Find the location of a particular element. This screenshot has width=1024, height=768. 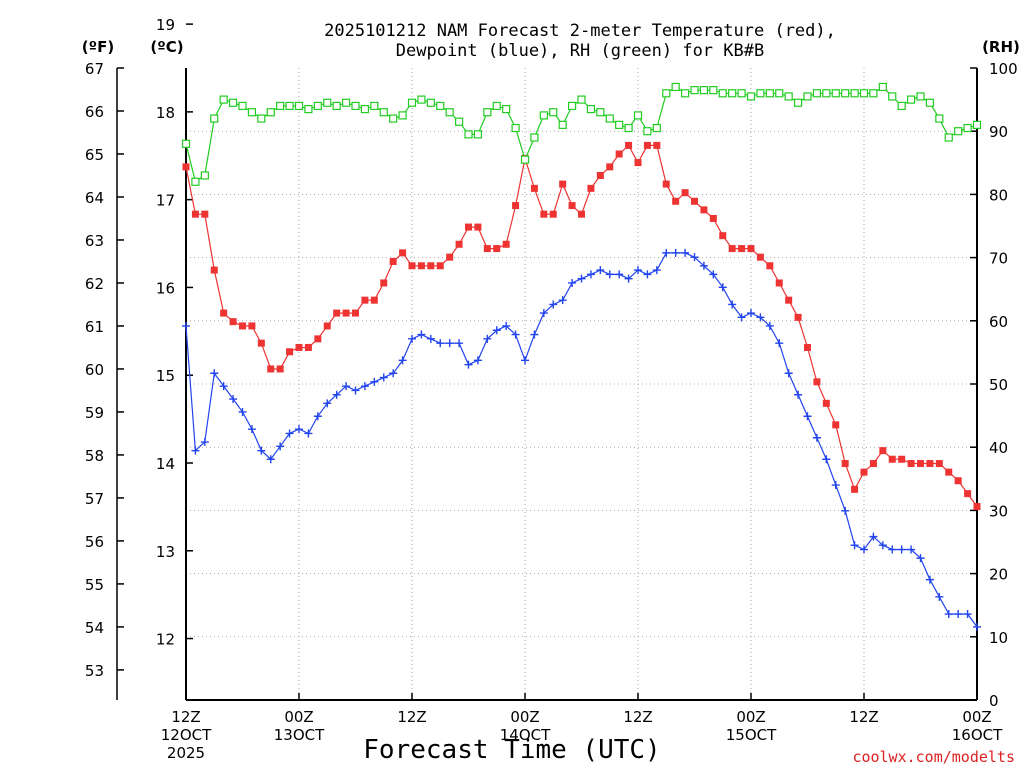

rh-tick-label: 60 is located at coordinates (998, 322).